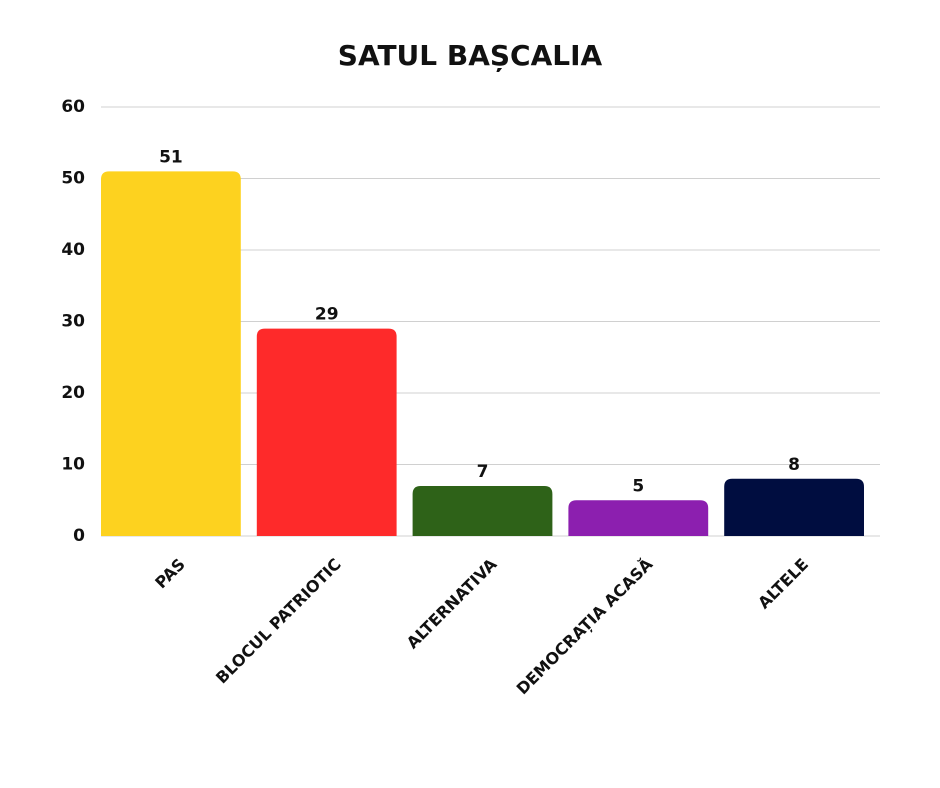 The width and height of the screenshot is (940, 788). What do you see at coordinates (794, 465) in the screenshot?
I see `value-label: 8` at bounding box center [794, 465].